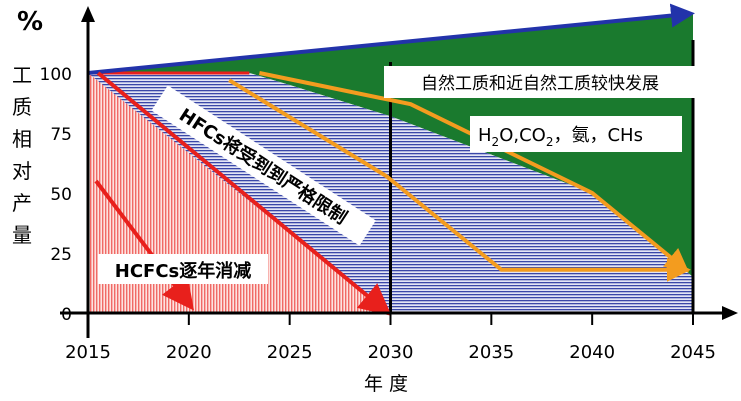  I want to click on x-tick-label: 2040, so click(592, 352).